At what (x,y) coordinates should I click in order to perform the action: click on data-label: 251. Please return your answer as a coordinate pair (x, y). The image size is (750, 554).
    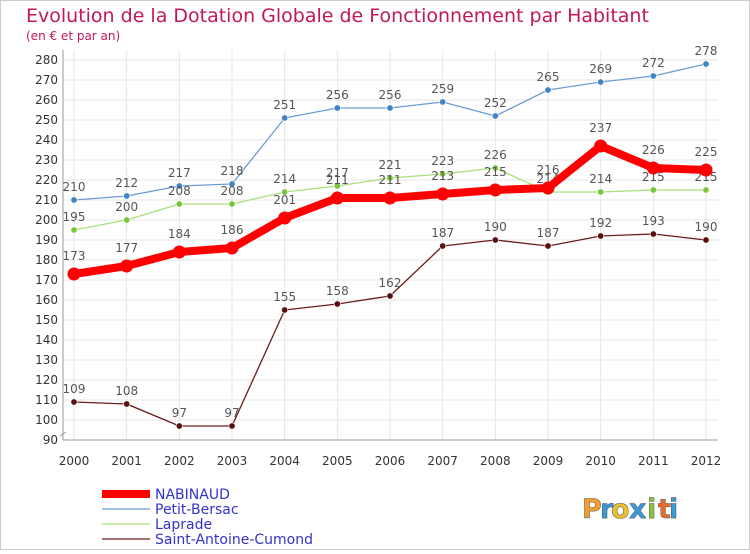
    Looking at the image, I should click on (284, 105).